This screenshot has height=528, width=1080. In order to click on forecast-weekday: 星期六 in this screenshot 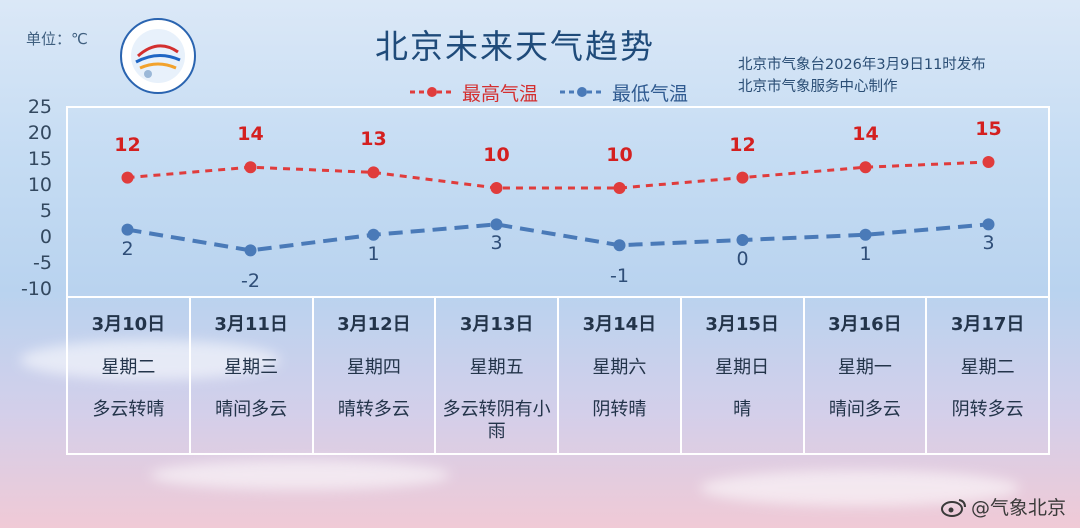, I will do `click(619, 367)`.